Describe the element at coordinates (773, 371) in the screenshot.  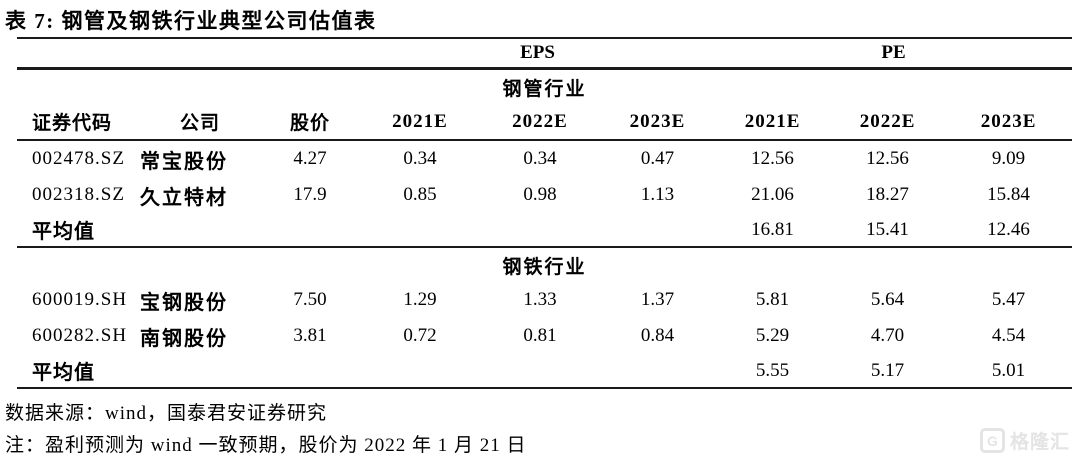
I see `cell-pe-2021e: 5.55` at that location.